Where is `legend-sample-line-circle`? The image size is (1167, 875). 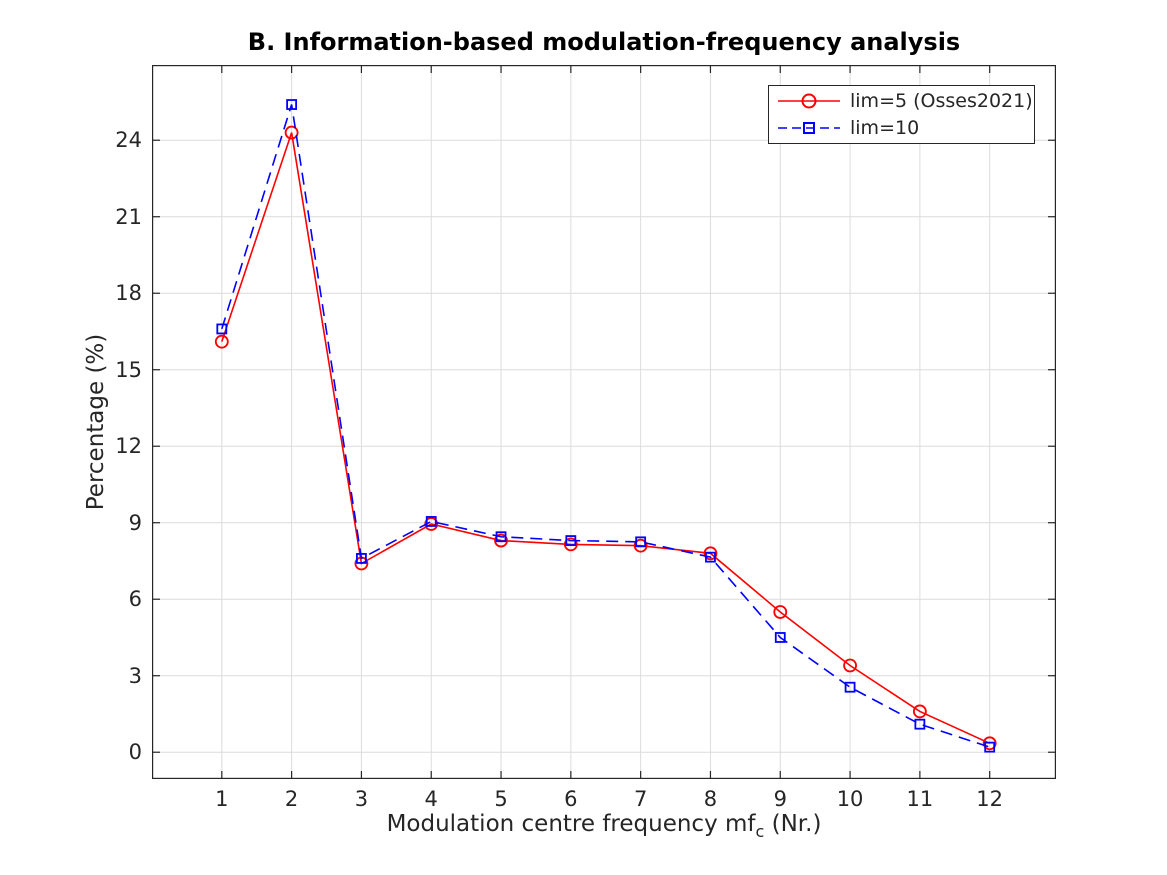 legend-sample-line-circle is located at coordinates (809, 101).